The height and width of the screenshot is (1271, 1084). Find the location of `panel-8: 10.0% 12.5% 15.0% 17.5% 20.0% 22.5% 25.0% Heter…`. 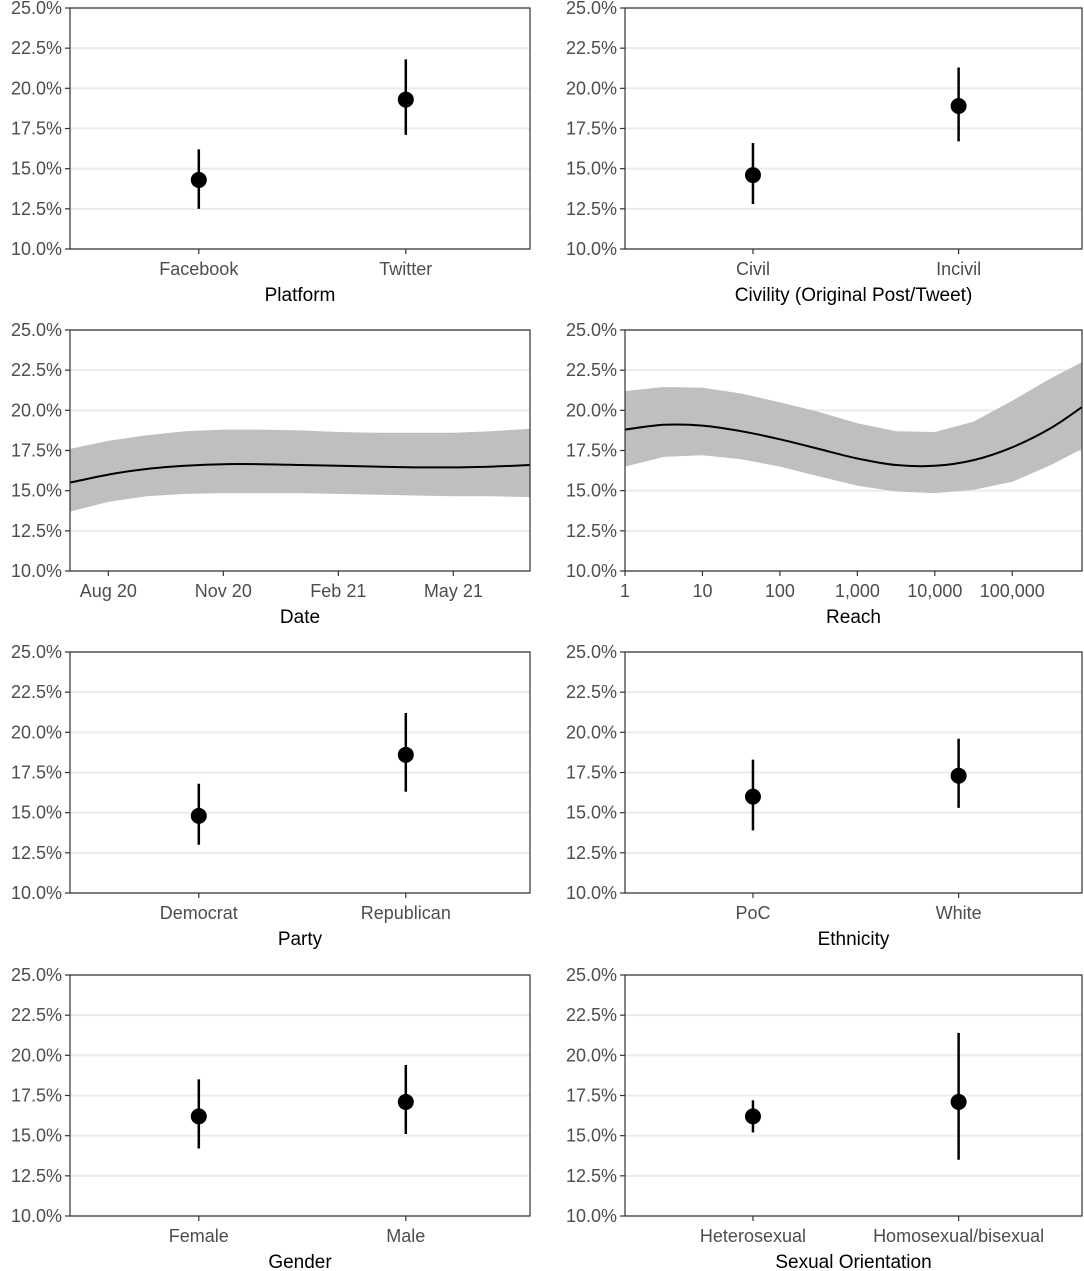

panel-8: 10.0% 12.5% 15.0% 17.5% 20.0% 22.5% 25.0% Heter… is located at coordinates (824, 1118).